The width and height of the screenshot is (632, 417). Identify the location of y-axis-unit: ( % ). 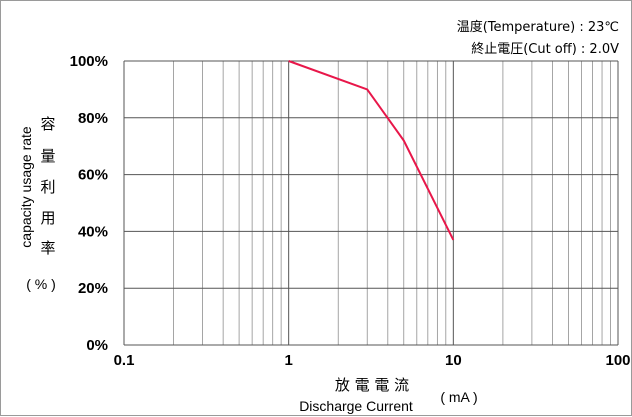
(41, 284).